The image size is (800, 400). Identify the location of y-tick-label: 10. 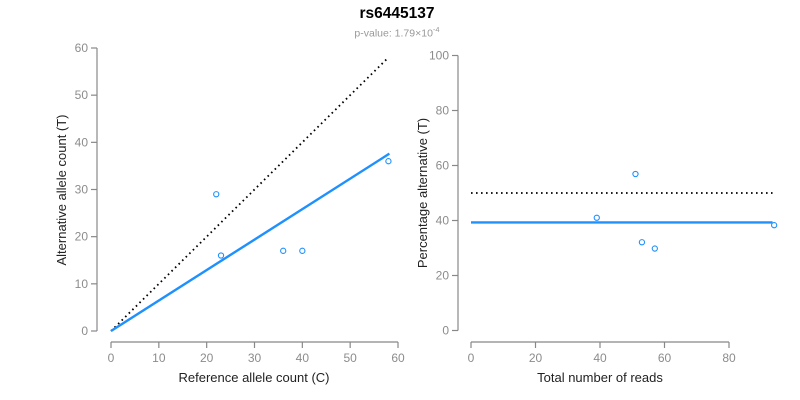
(82, 284).